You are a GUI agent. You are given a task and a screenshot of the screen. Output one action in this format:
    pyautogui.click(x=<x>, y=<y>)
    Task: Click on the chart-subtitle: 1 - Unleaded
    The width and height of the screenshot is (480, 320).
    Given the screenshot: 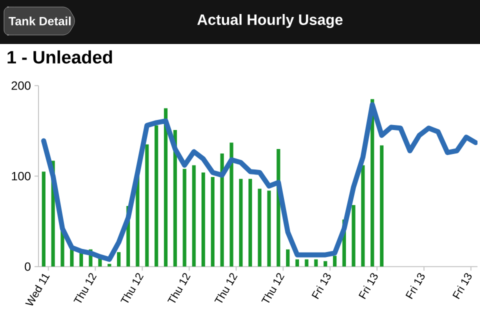 What is the action you would take?
    pyautogui.click(x=60, y=57)
    